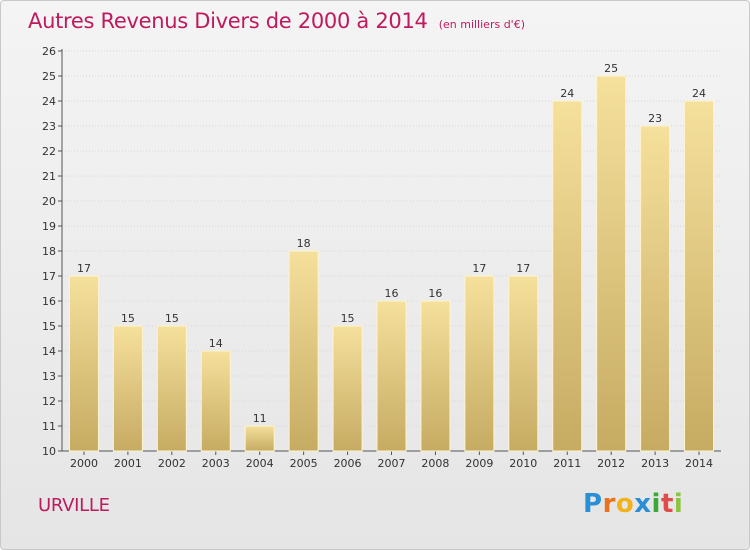  I want to click on x-tick-label: 2008, so click(435, 463).